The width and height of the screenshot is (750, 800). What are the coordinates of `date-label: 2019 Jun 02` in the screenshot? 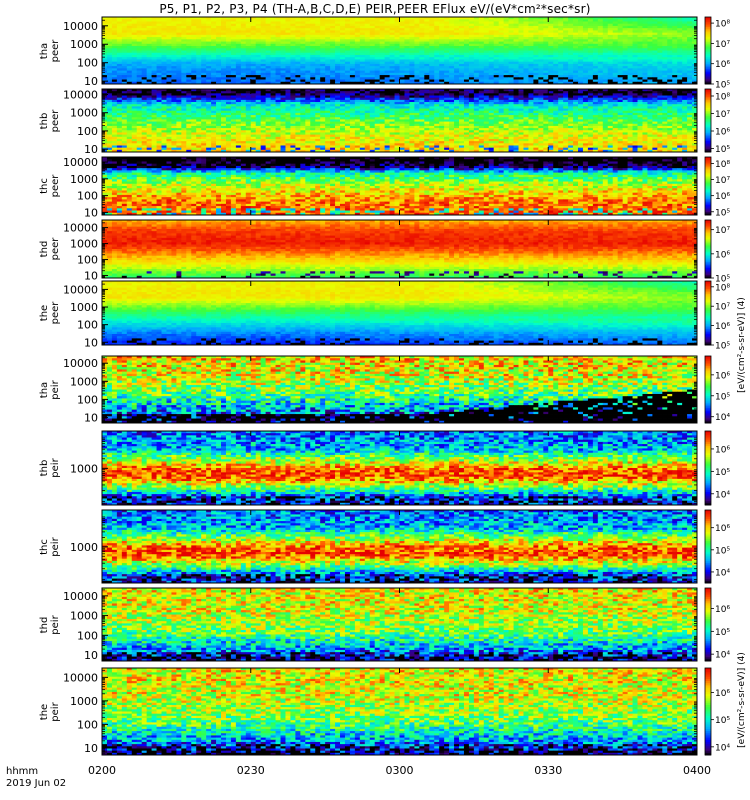 It's located at (36, 783).